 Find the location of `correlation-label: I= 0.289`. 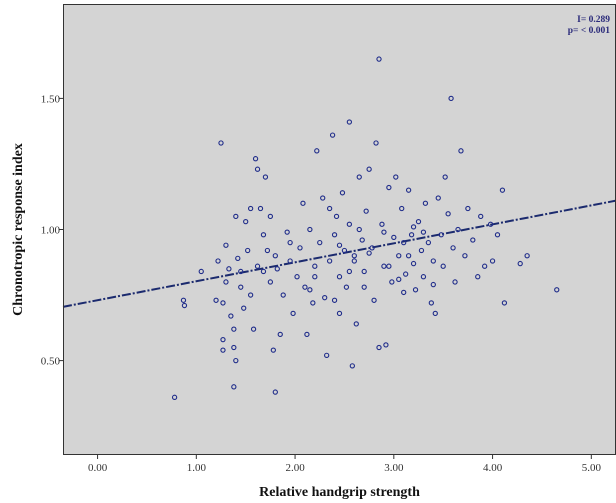

correlation-label: I= 0.289 is located at coordinates (593, 20).